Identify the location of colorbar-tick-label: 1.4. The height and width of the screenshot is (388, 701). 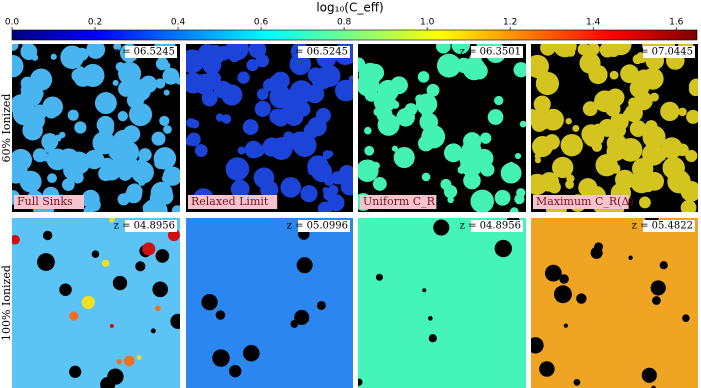
(593, 23).